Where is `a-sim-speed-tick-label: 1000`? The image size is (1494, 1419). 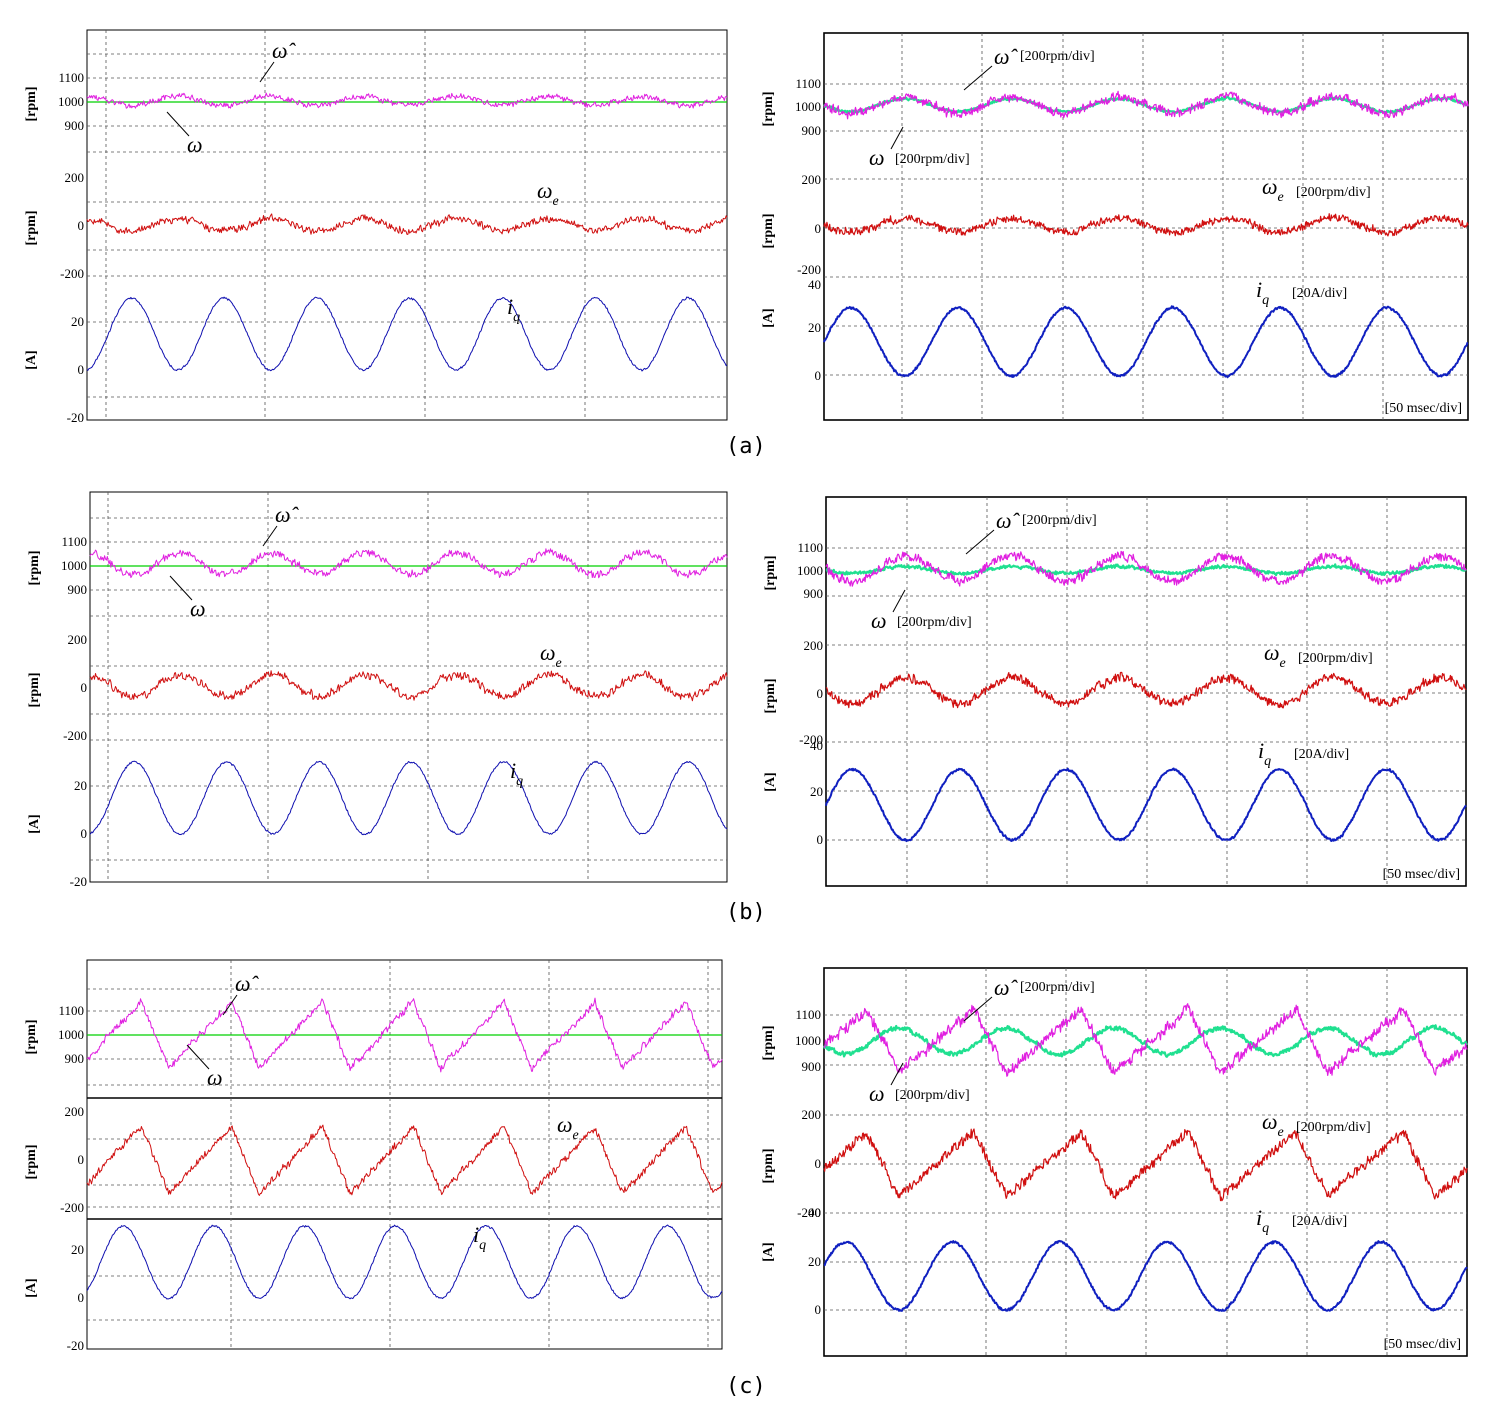
a-sim-speed-tick-label: 1000 is located at coordinates (71, 101).